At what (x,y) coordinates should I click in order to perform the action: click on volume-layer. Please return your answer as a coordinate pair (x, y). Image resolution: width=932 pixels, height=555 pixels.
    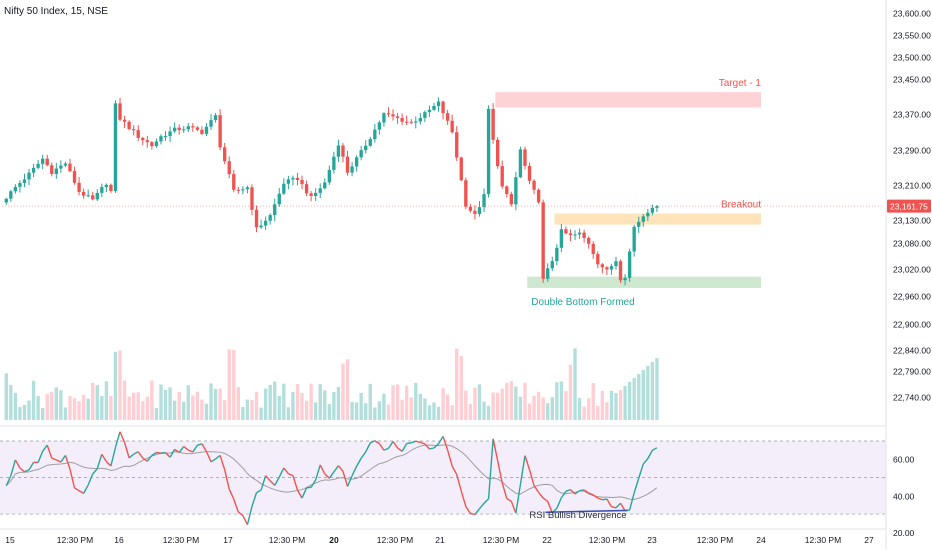
    Looking at the image, I should click on (332, 384).